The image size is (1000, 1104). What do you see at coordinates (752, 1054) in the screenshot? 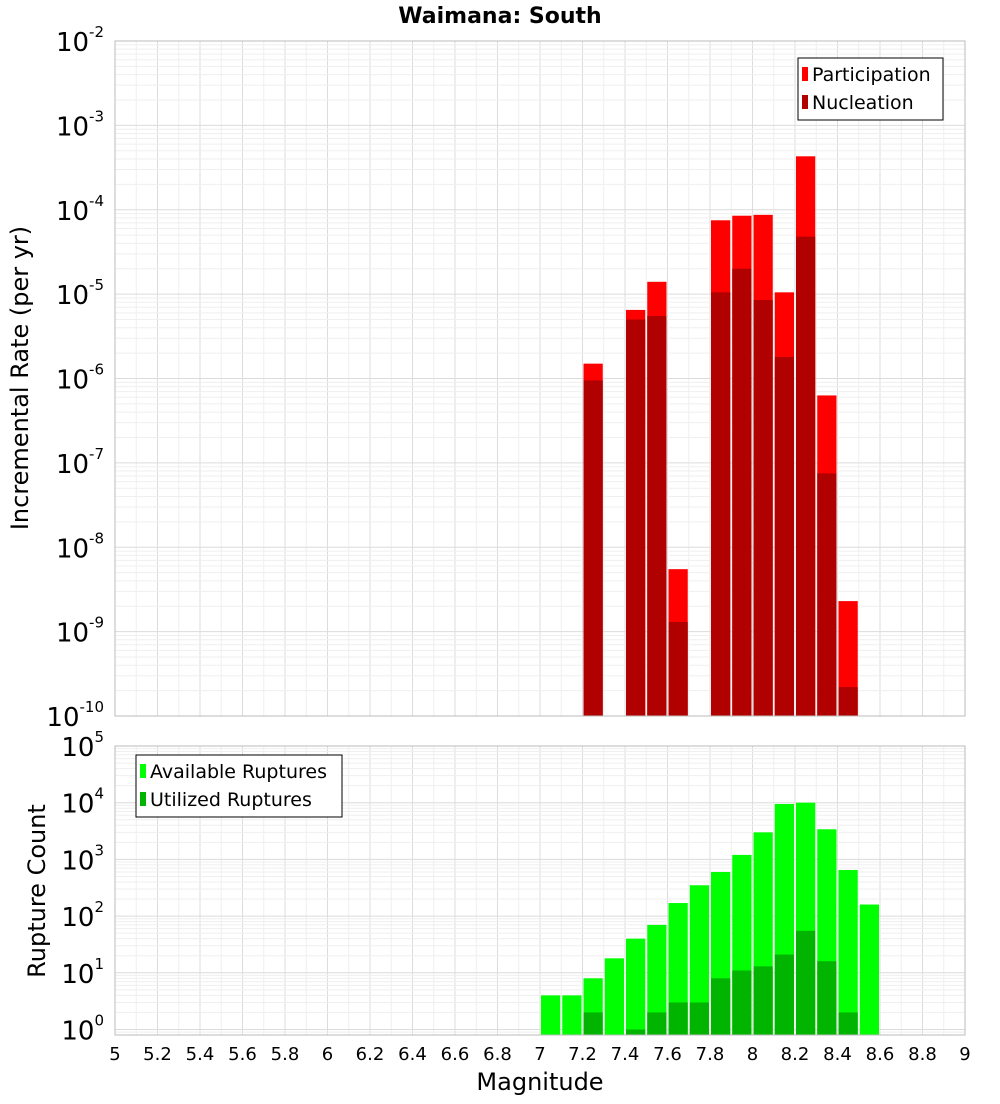
I see `x-tick-label: 8` at bounding box center [752, 1054].